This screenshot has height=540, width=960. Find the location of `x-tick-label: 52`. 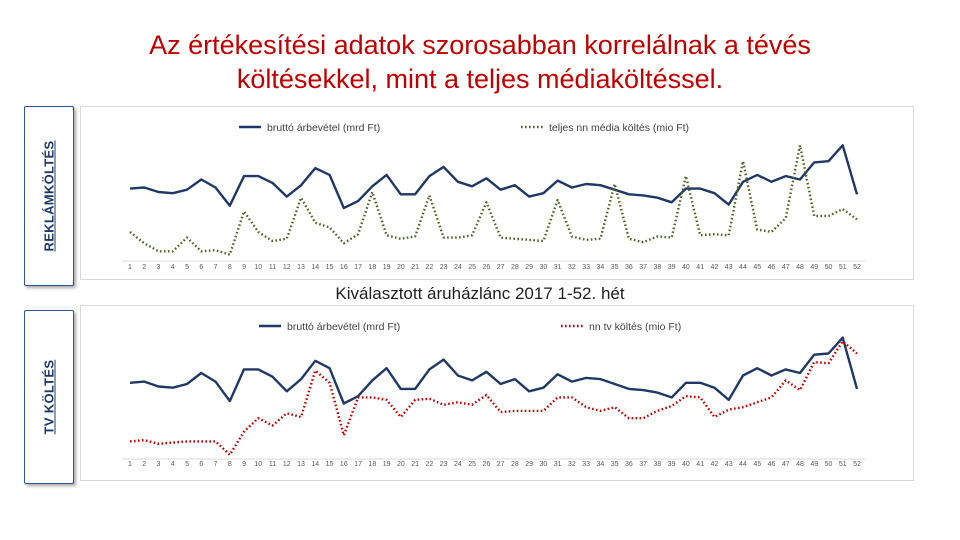

x-tick-label: 52 is located at coordinates (857, 267).